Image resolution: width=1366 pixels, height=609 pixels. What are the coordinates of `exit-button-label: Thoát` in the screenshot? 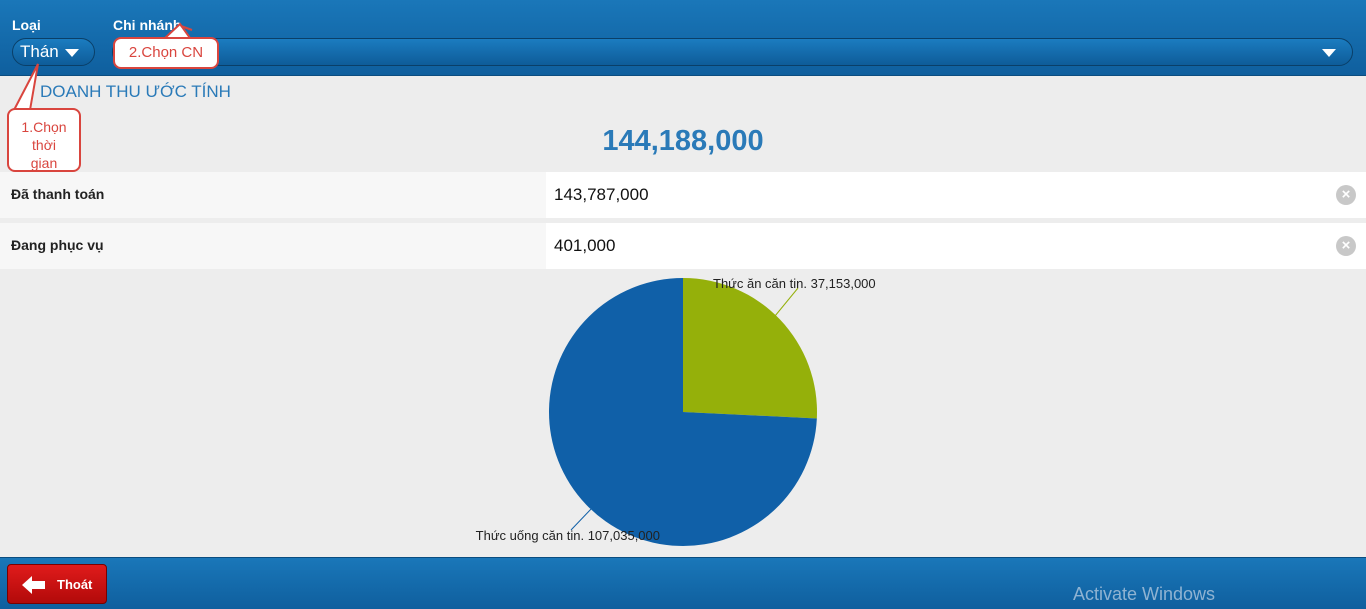 It's located at (75, 584).